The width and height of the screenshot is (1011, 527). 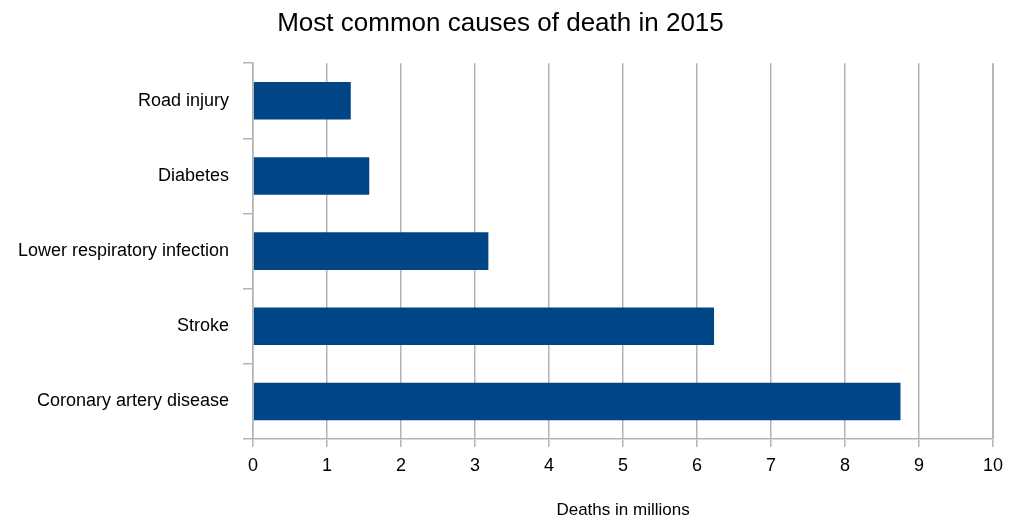 I want to click on x-tick-label: 7, so click(x=771, y=464).